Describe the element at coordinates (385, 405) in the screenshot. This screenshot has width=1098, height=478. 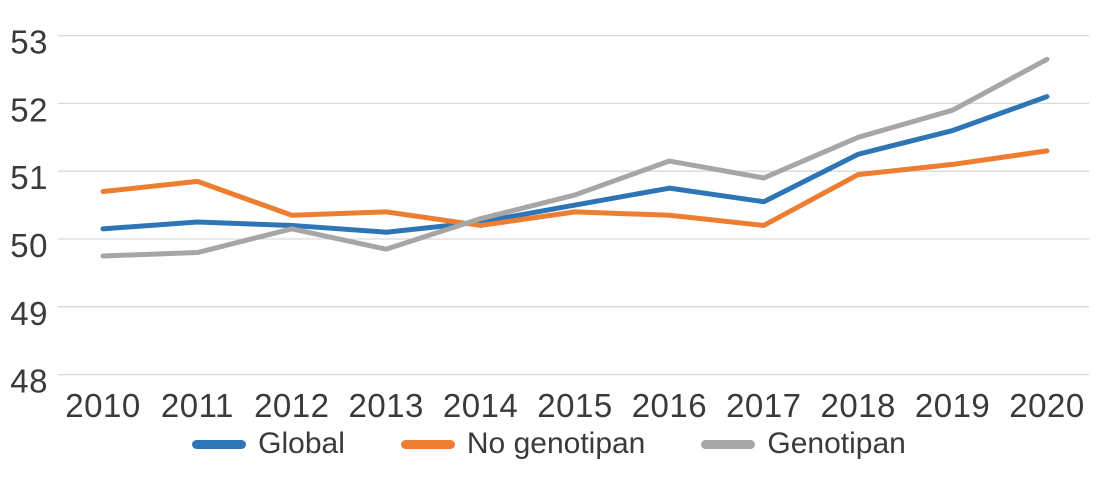
I see `x-tick-label-2013: 2013` at that location.